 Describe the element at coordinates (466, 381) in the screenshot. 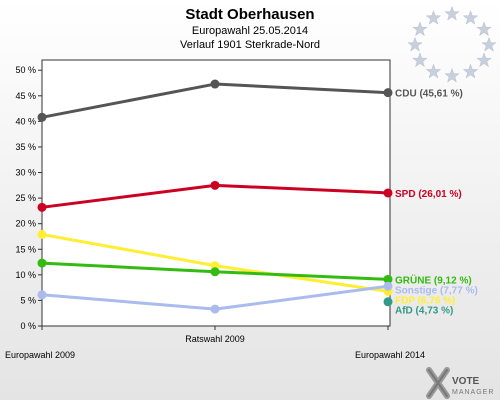

I see `logo-vote-text: VOTE` at that location.